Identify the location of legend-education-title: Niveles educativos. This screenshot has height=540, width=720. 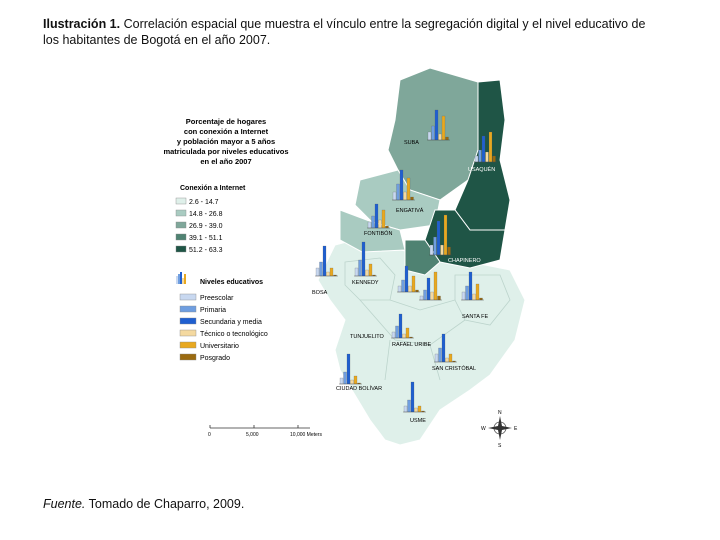
(231, 282).